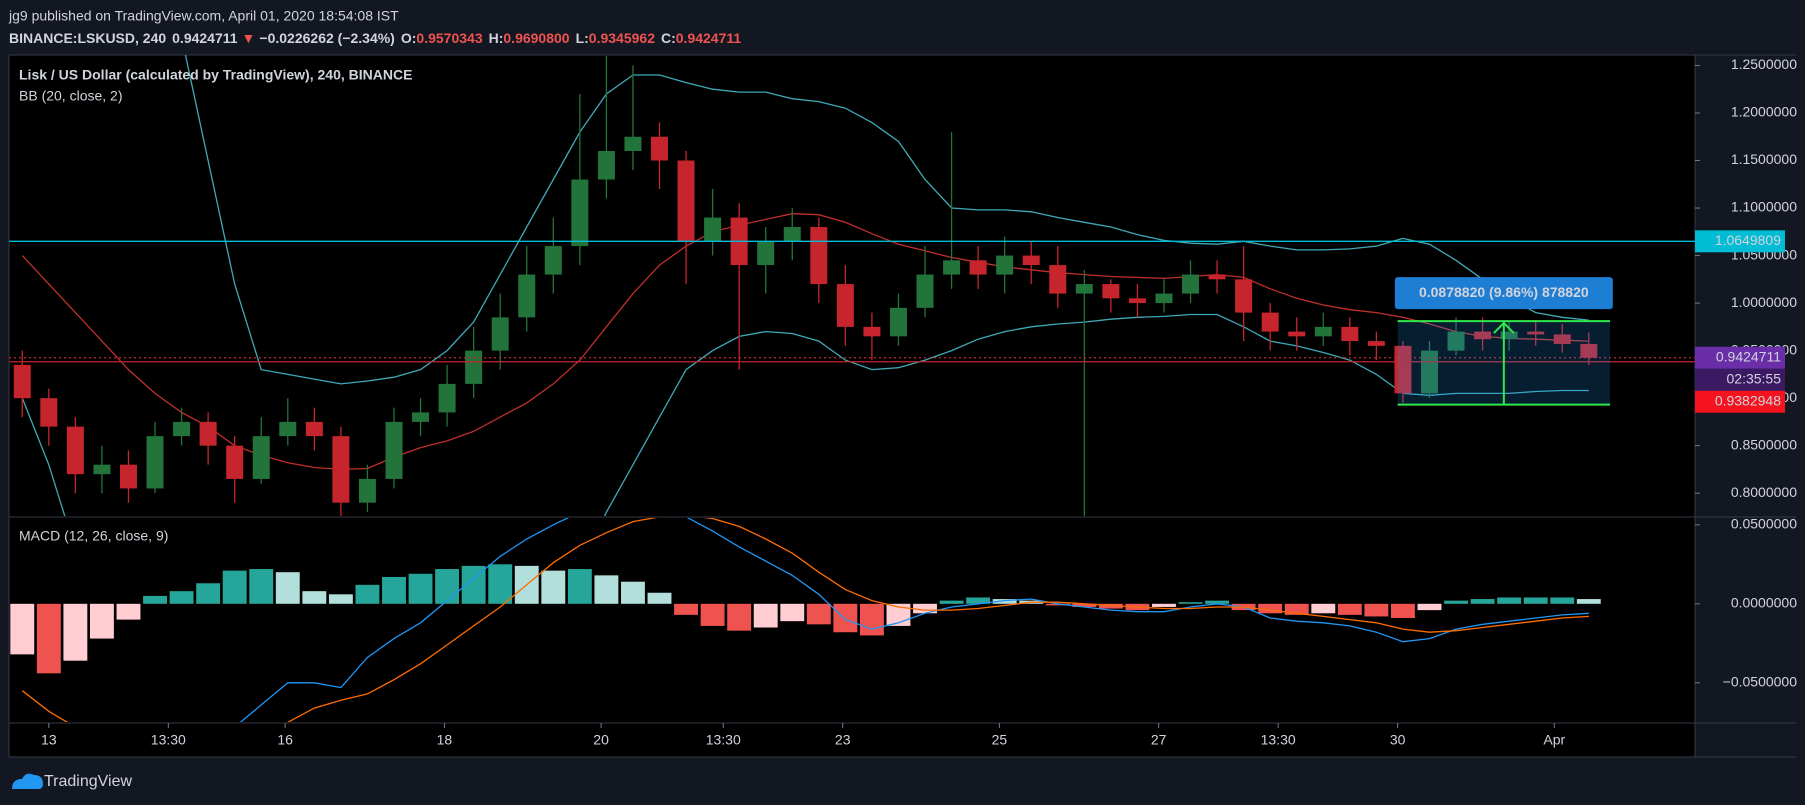  I want to click on symbol: BINANCE:LSKUSD, 240, so click(87, 38).